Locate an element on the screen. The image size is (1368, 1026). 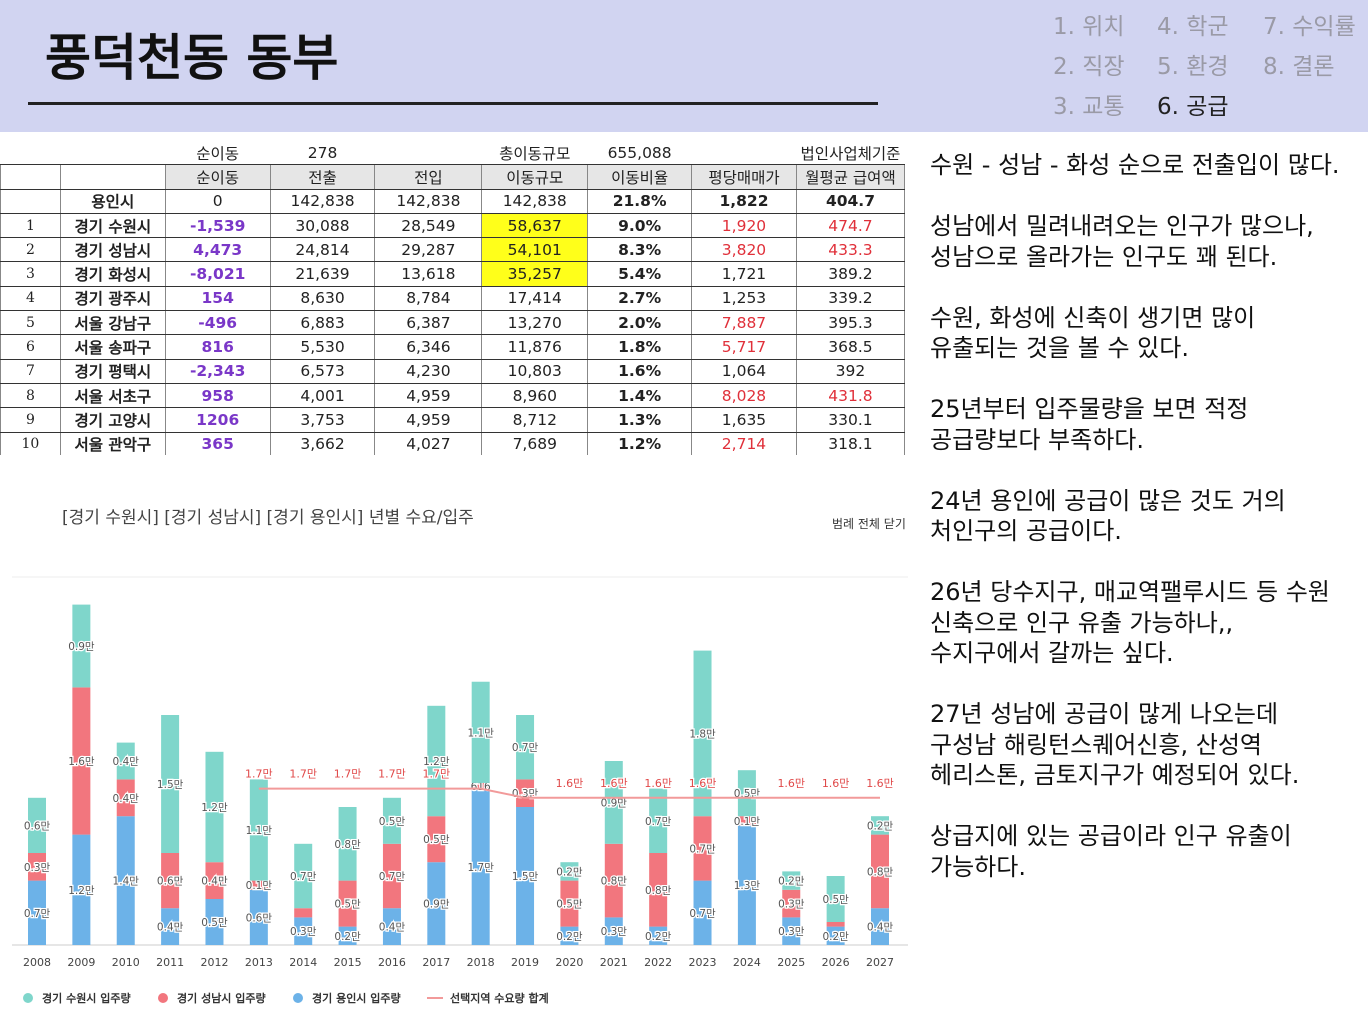
table-header-row: 순이동 전출 전입 이동규모 이동비율 평당매매가 월평균 급여액 is located at coordinates (452, 177).